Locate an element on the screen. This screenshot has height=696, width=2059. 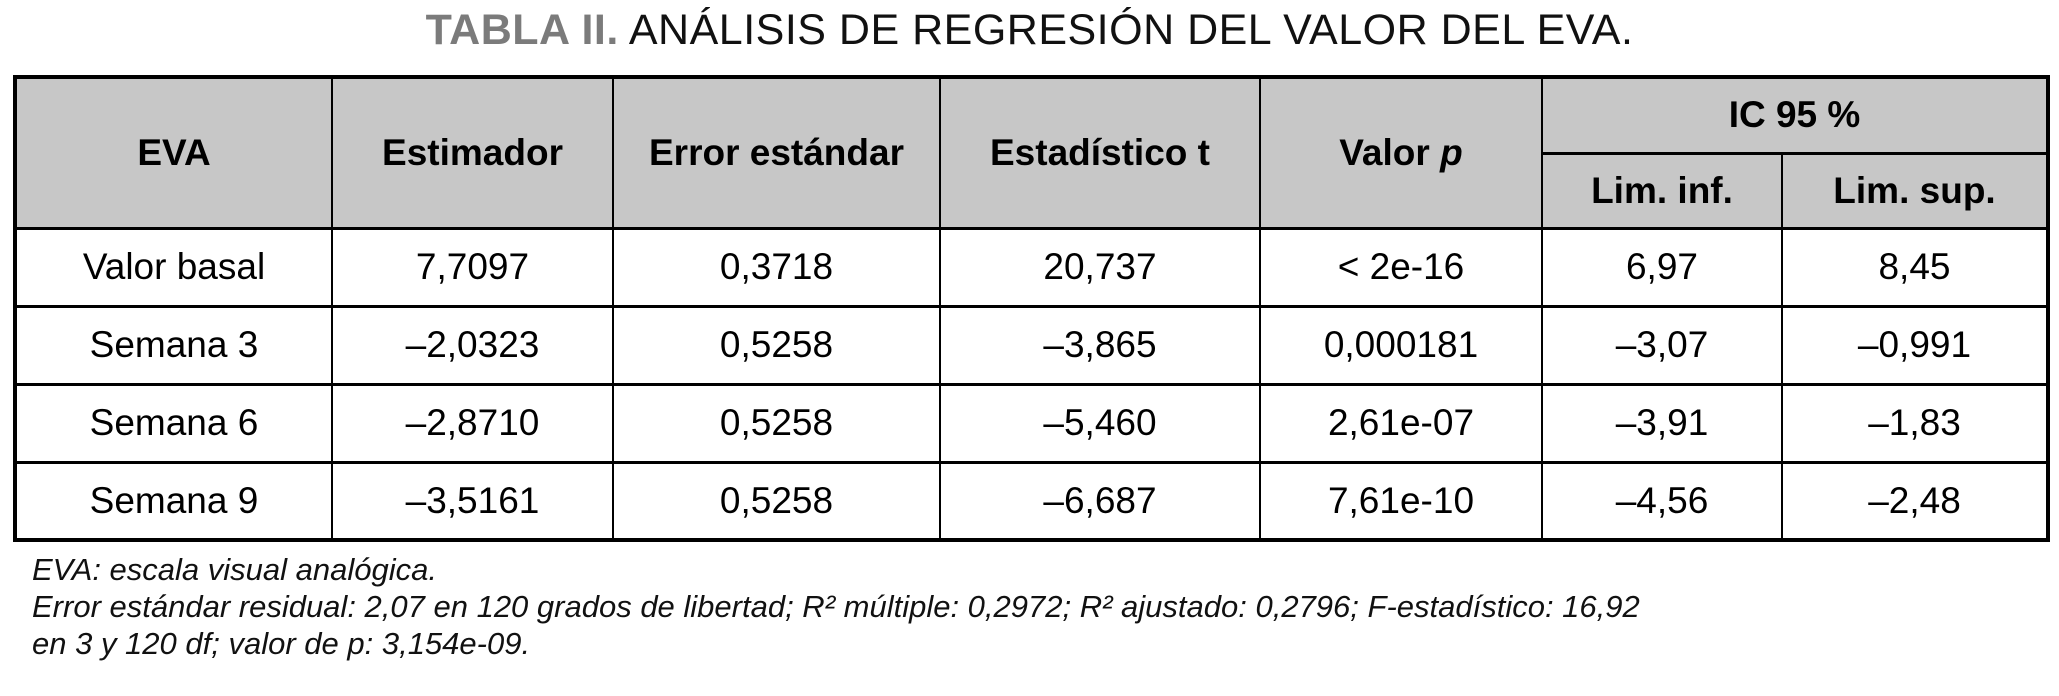
cell-estadistico-t: –3,865 is located at coordinates (1100, 345).